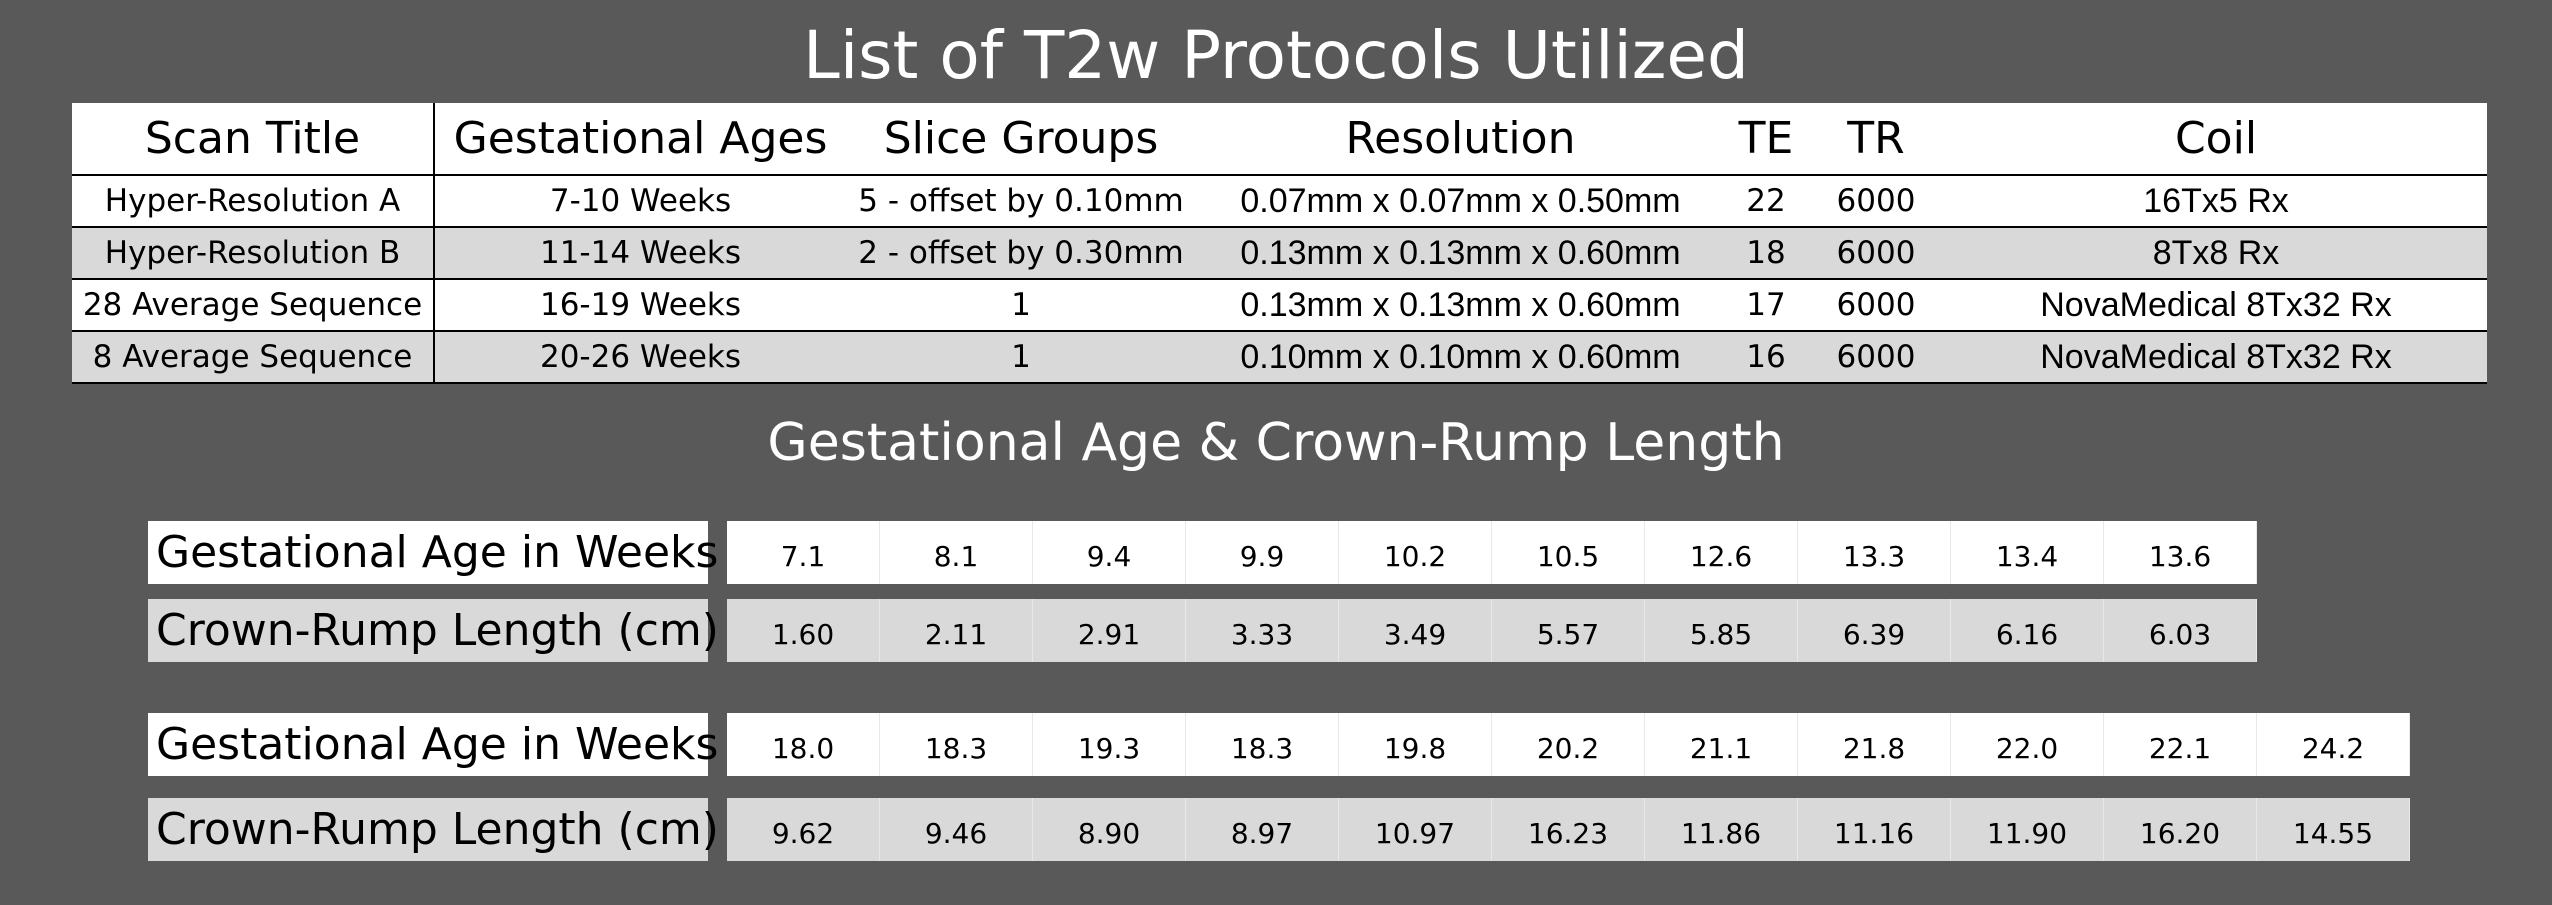  Describe the element at coordinates (253, 306) in the screenshot. I see `table-cell: 28 Average Sequence` at that location.